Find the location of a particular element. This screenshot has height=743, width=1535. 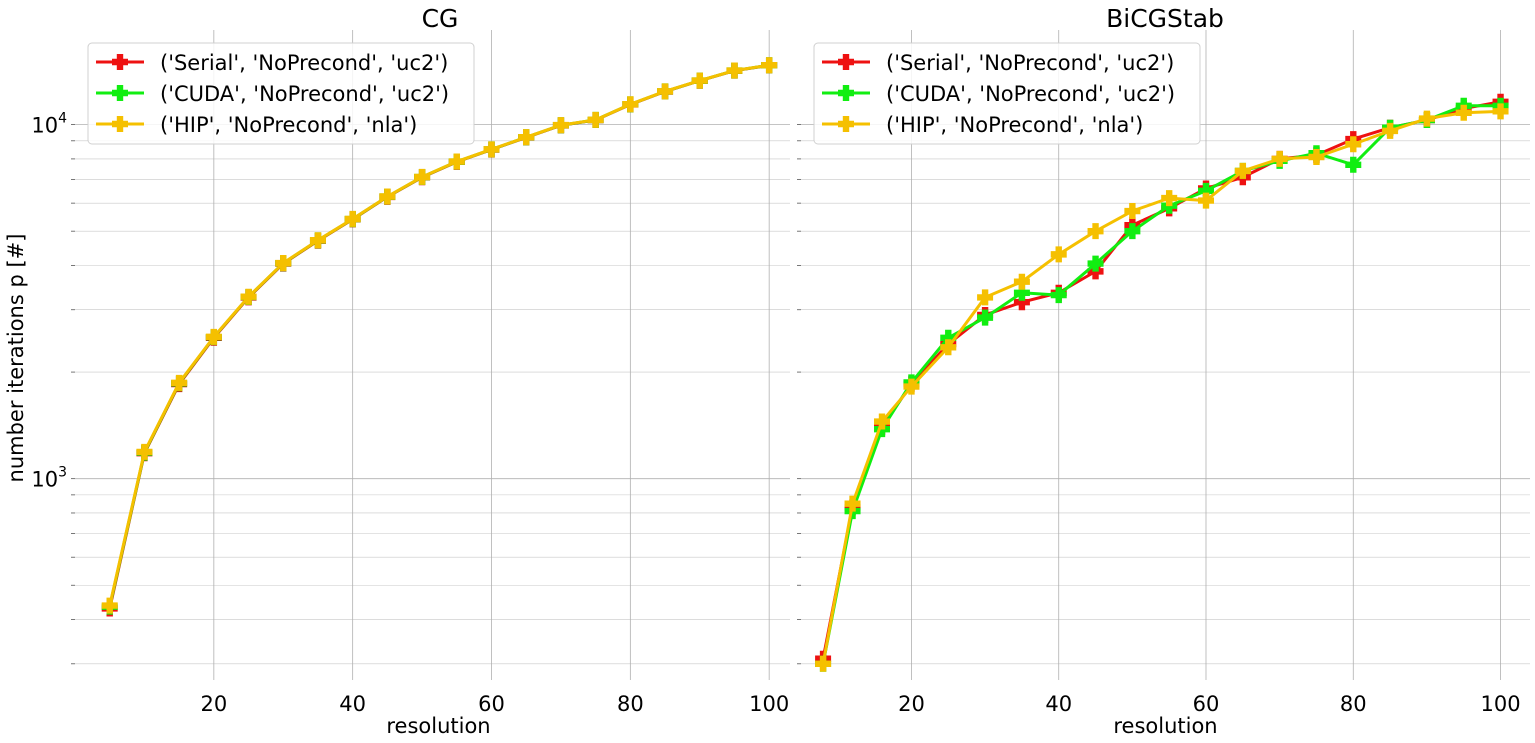

y-tick-label: 10⁴ is located at coordinates (49, 124).